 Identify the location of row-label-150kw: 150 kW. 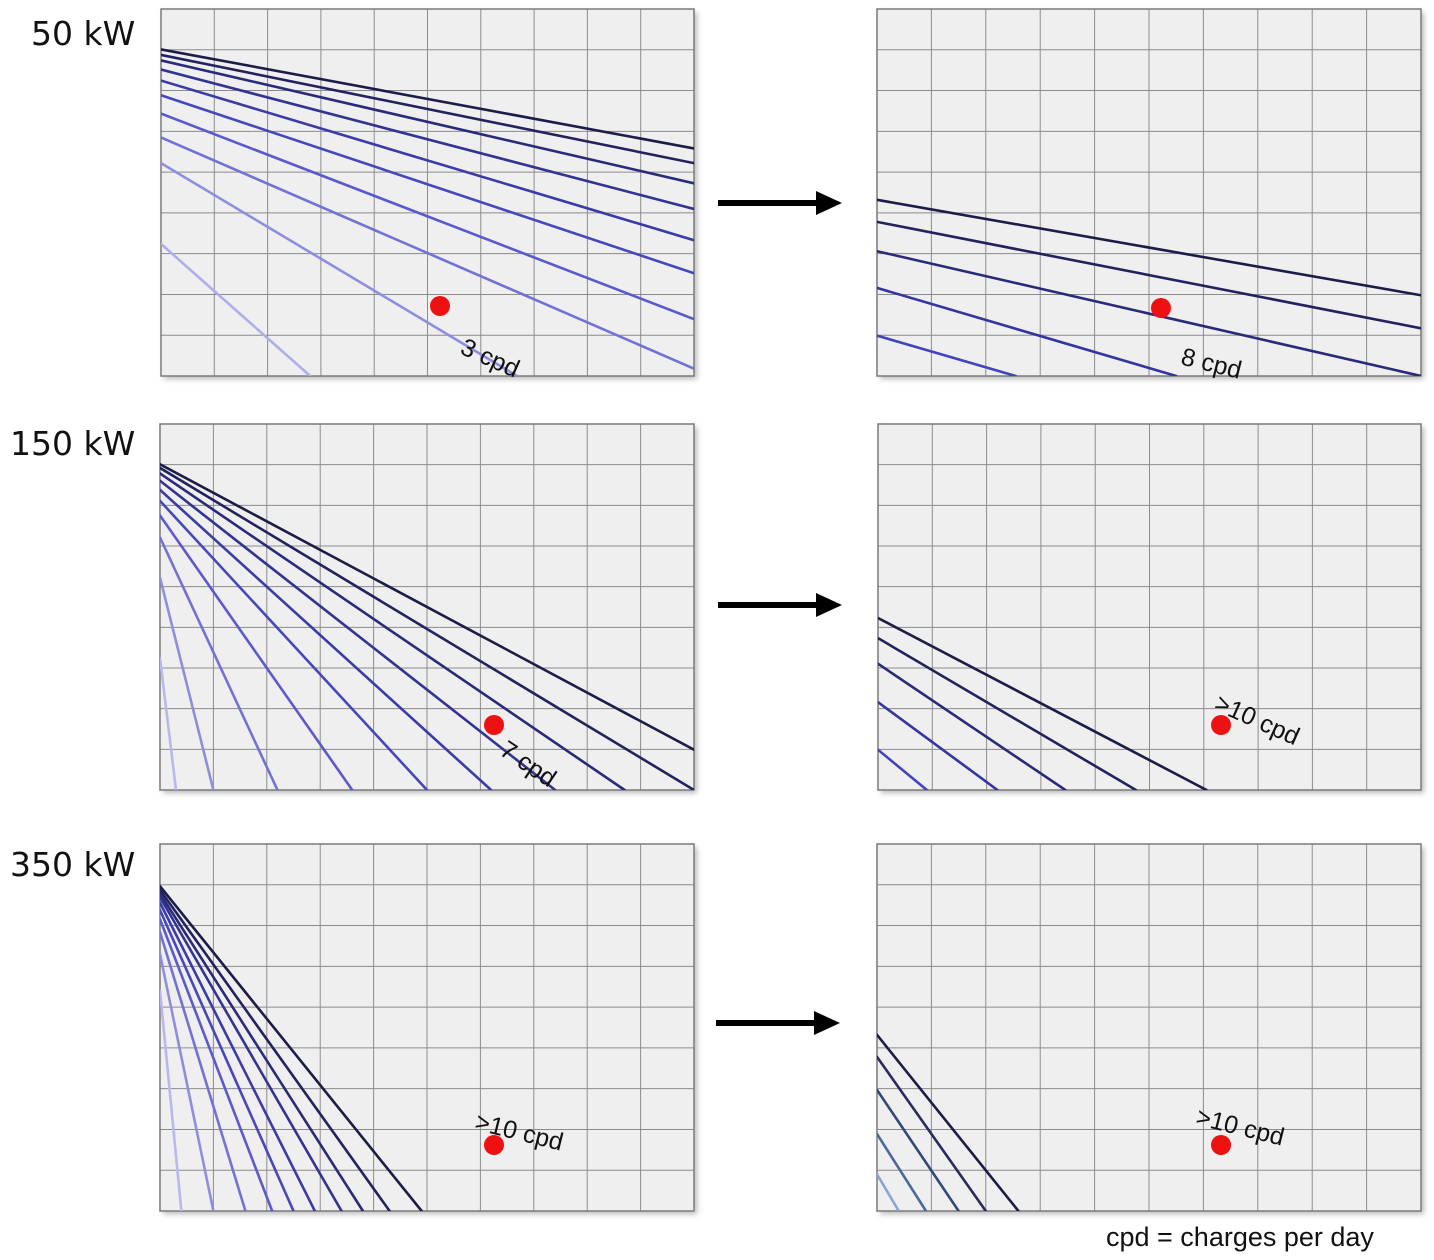
(73, 443).